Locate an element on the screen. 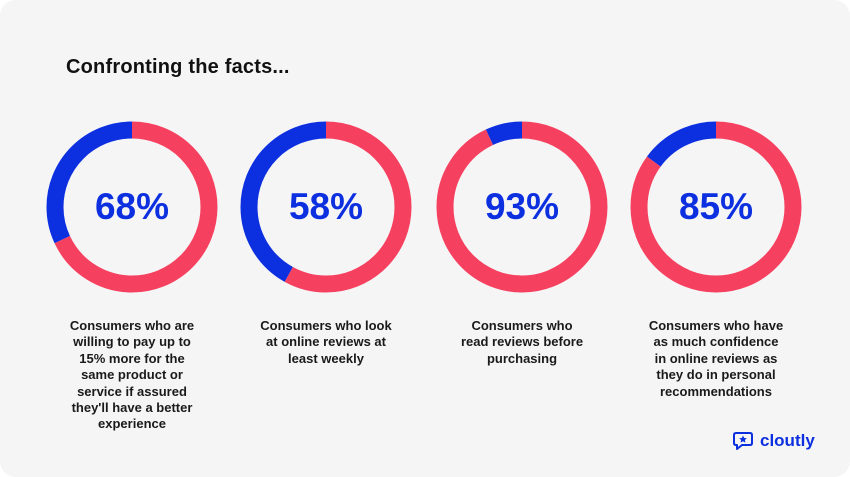  donut-chart-2: 58% is located at coordinates (326, 207).